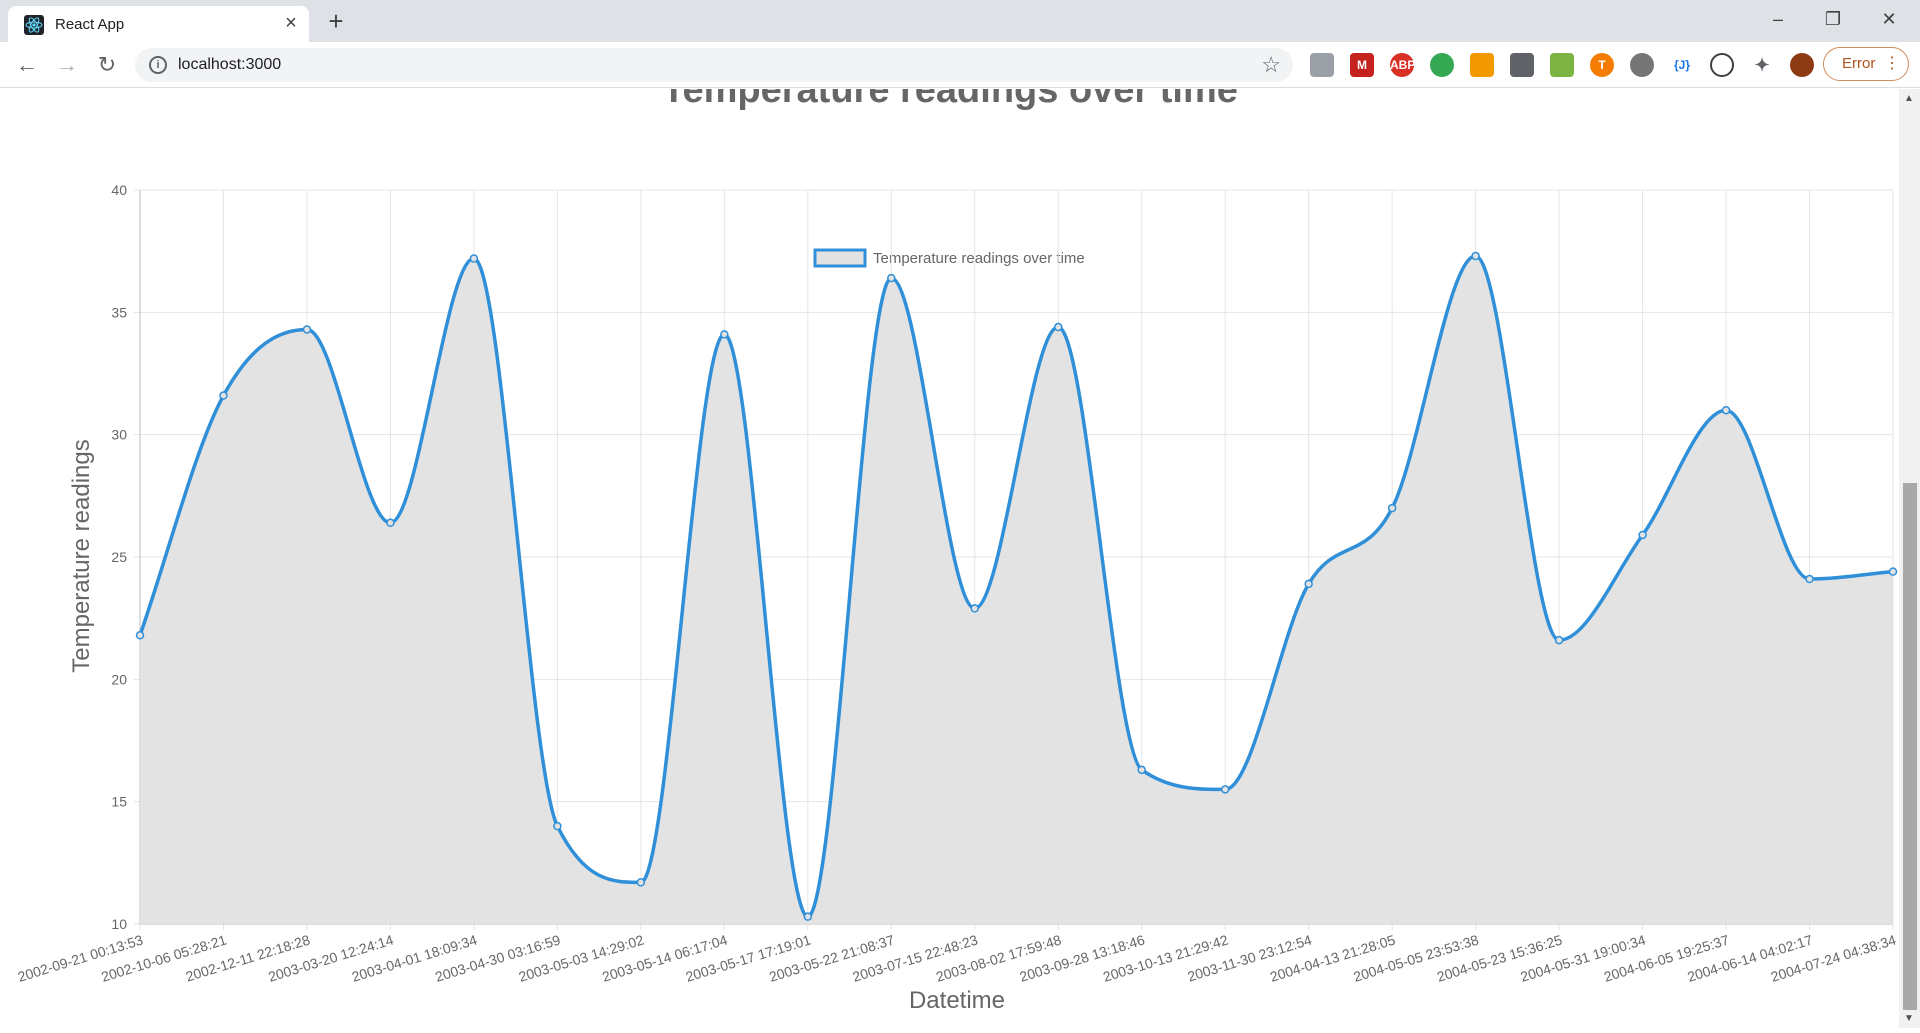 Image resolution: width=1920 pixels, height=1033 pixels. I want to click on address-bar: i localhost:3000 ☆, so click(714, 65).